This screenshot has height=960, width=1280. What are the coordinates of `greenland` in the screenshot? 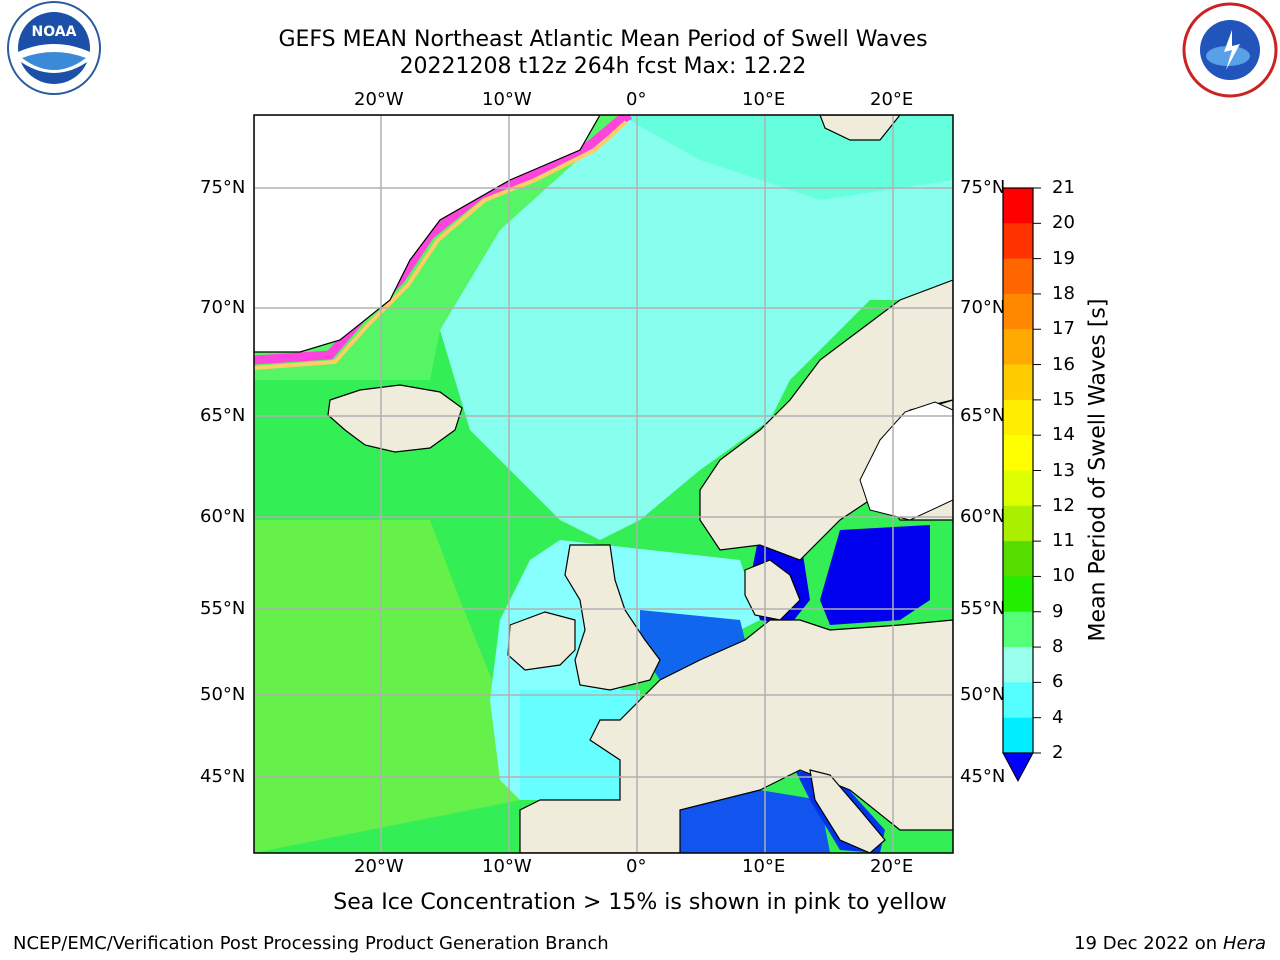 It's located at (427, 234).